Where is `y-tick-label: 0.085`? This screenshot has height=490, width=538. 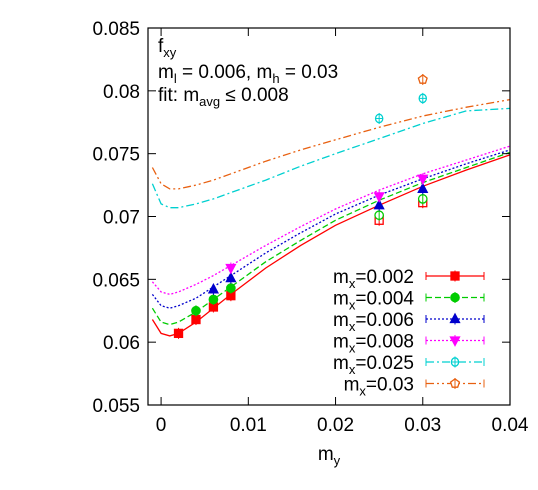 y-tick-label: 0.085 is located at coordinates (116, 29).